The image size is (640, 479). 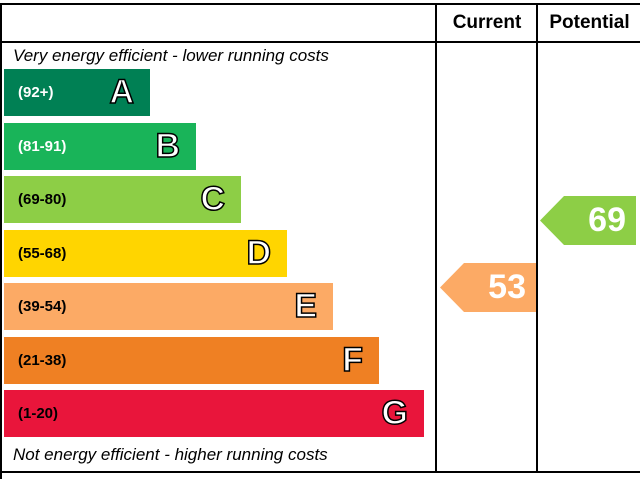 I want to click on band-g: (1-20) G, so click(x=214, y=413).